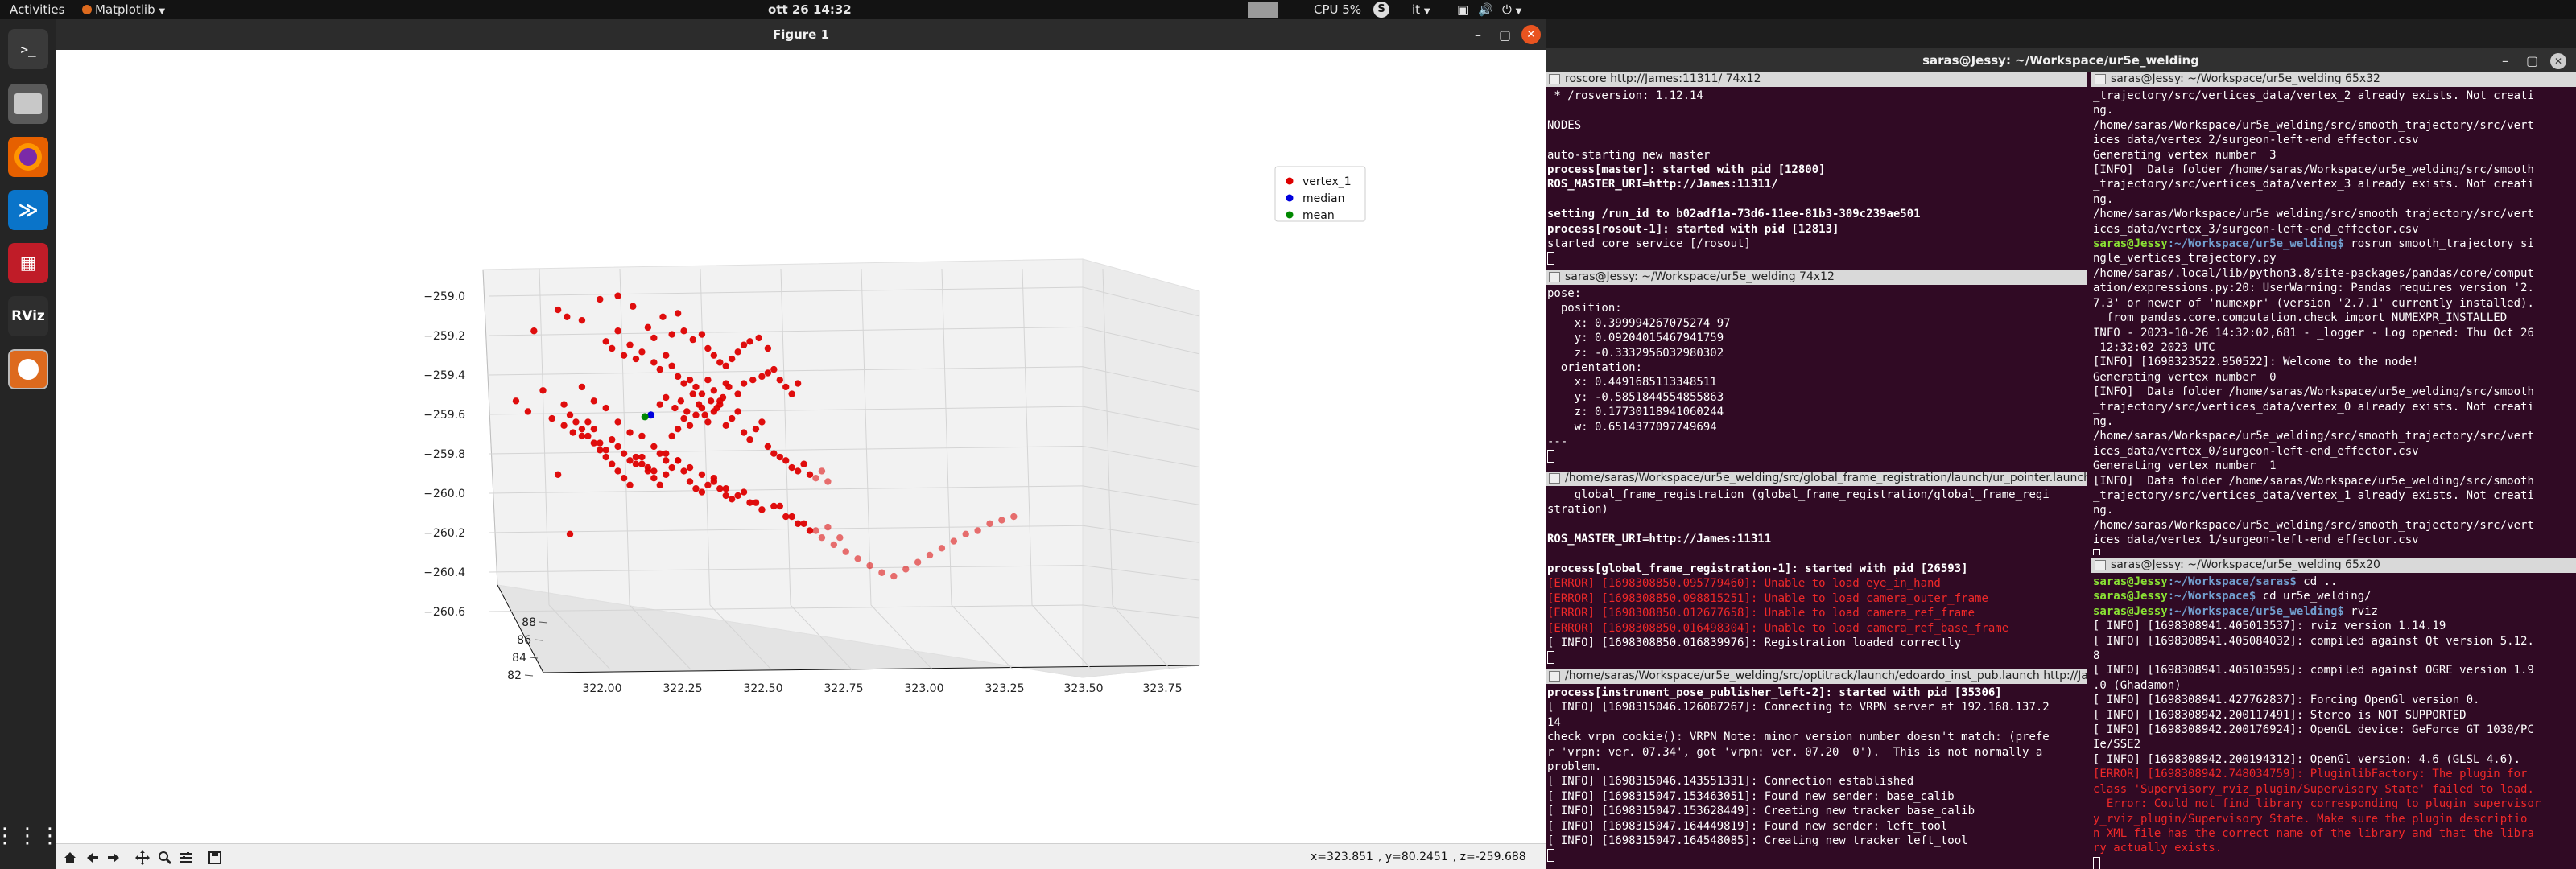 Image resolution: width=2576 pixels, height=869 pixels. What do you see at coordinates (1463, 9) in the screenshot?
I see `network-icon: ▣` at bounding box center [1463, 9].